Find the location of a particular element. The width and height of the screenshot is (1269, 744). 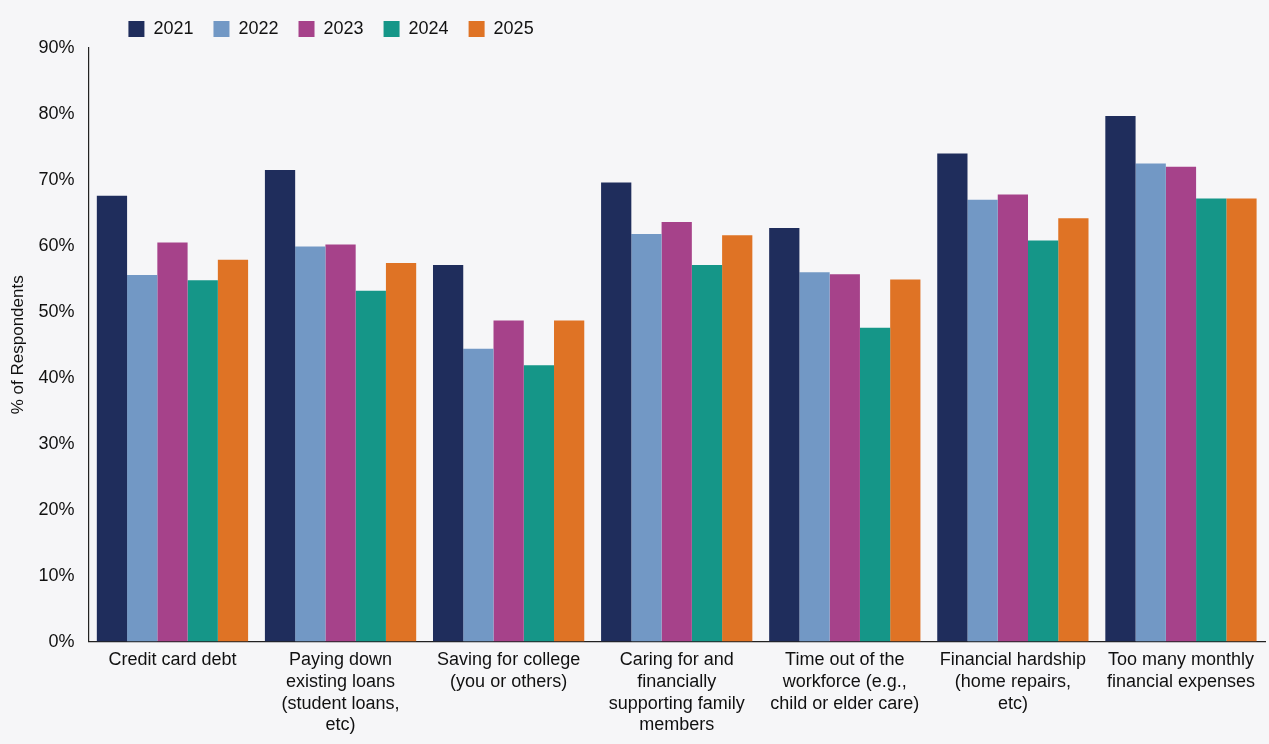

legend-label: 2022 is located at coordinates (258, 27).